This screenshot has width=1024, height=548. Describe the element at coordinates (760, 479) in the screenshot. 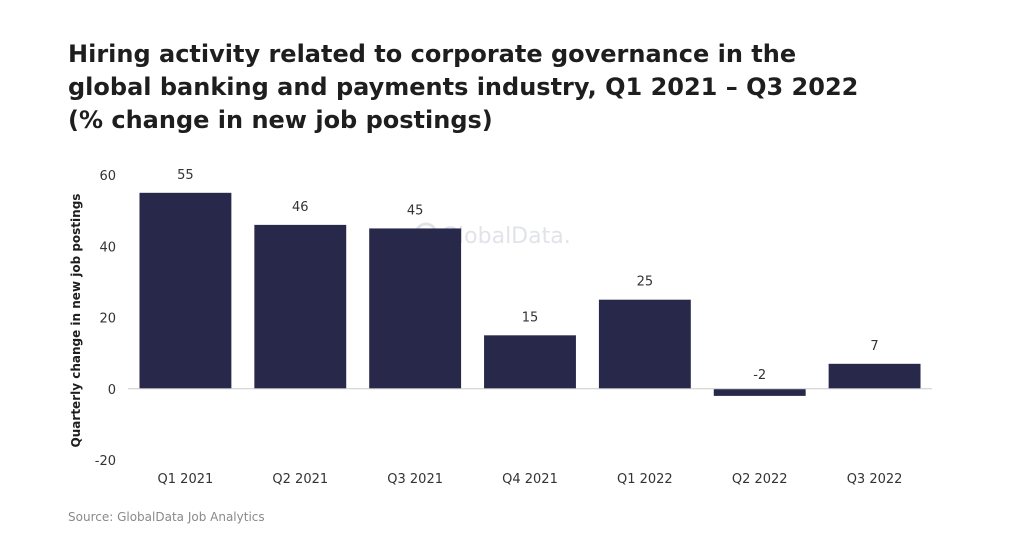

I see `x-tick-label: Q2 2022` at that location.